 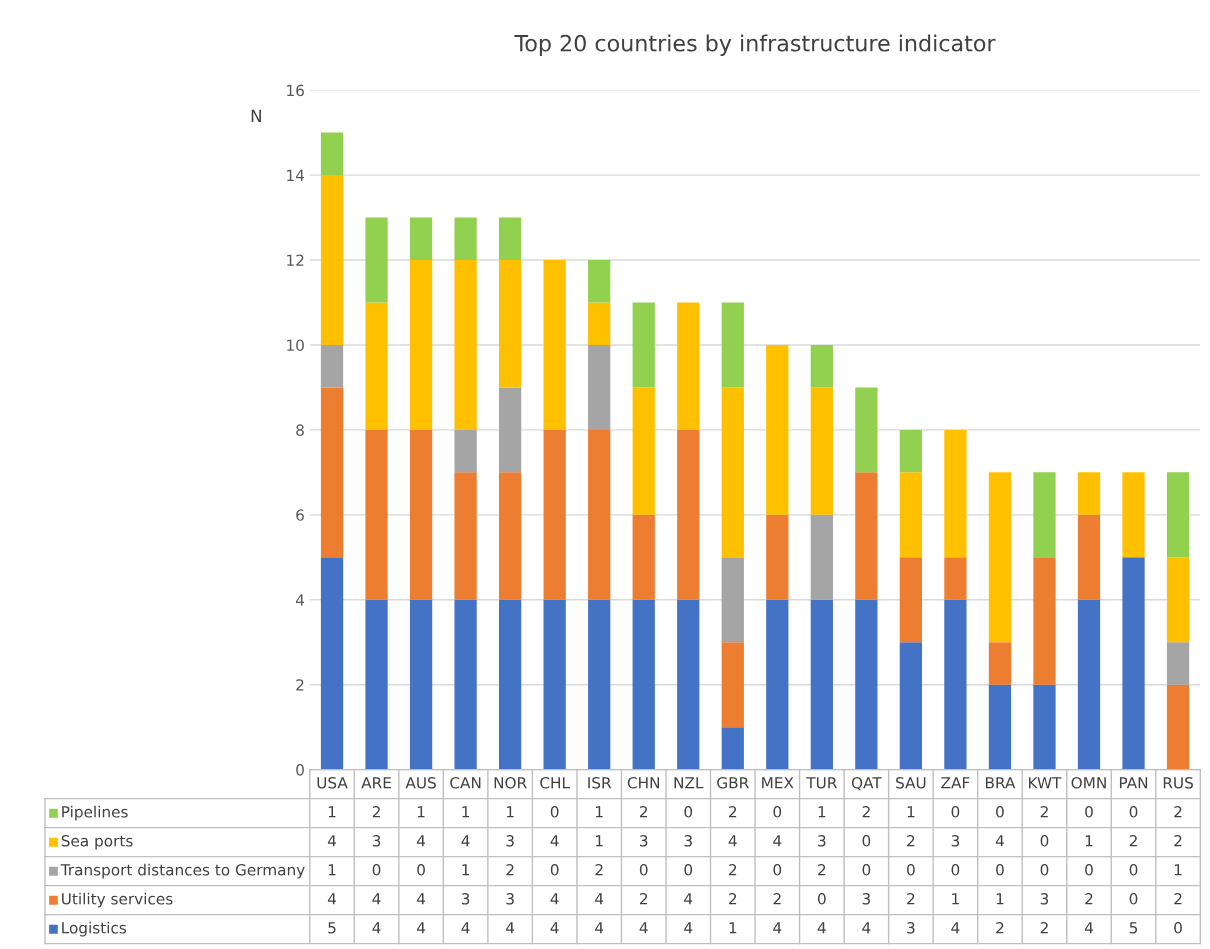 What do you see at coordinates (733, 783) in the screenshot?
I see `x-tick-label: GBR` at bounding box center [733, 783].